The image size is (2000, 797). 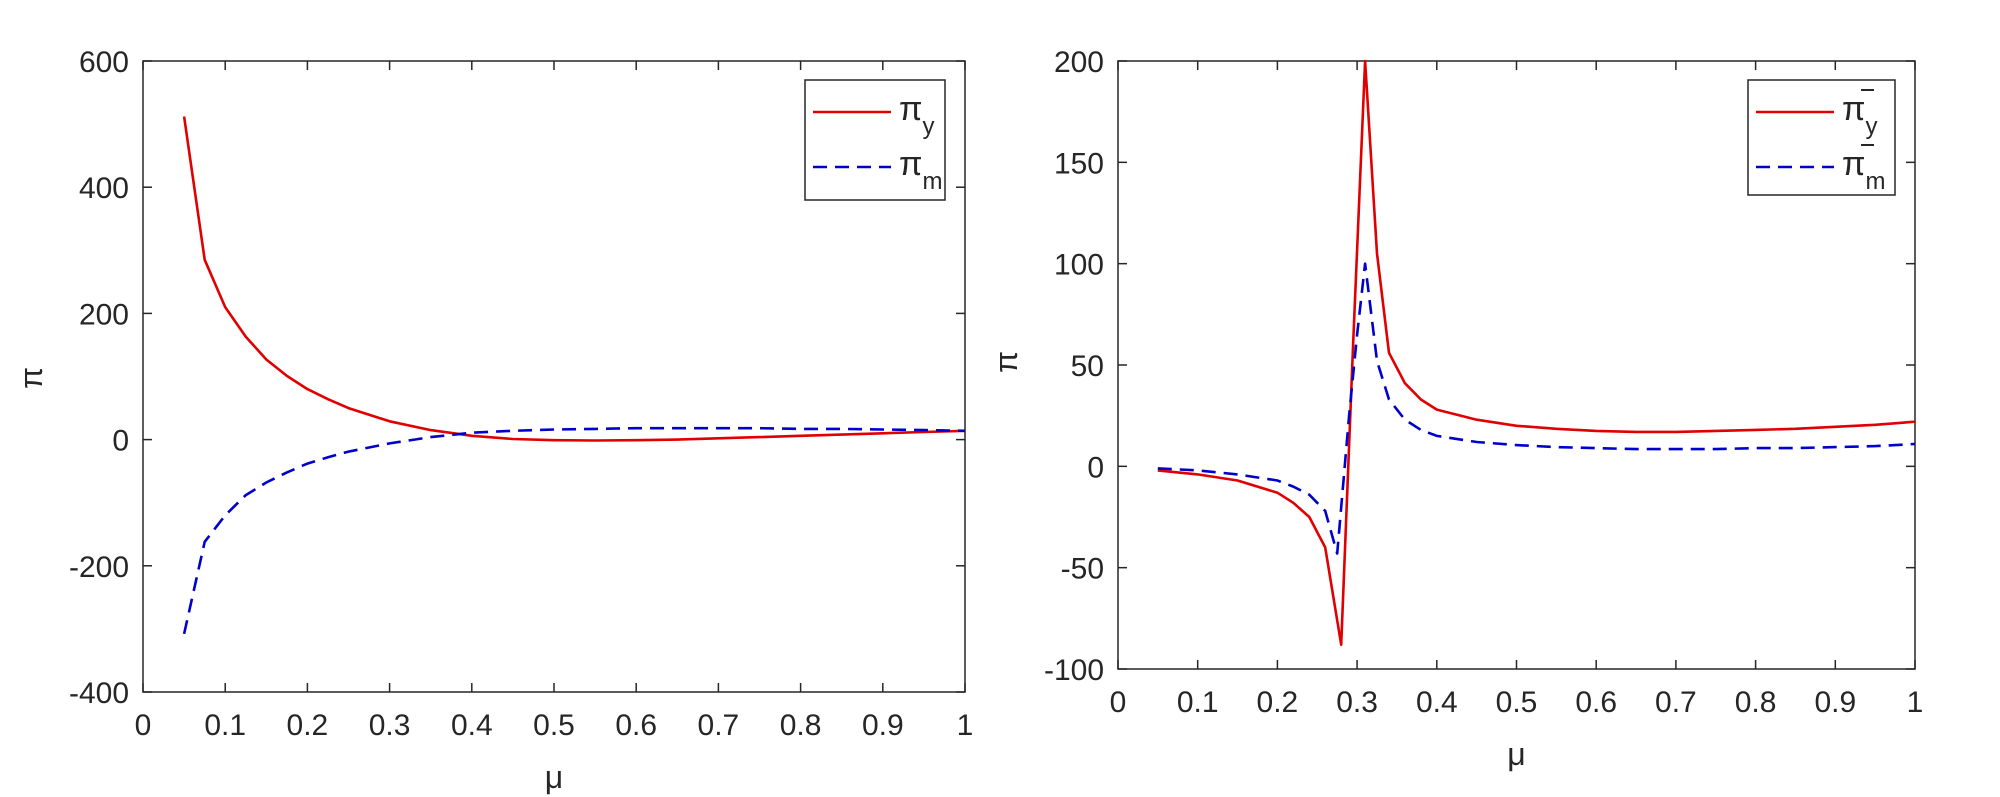 I want to click on y-tick-label: -100, so click(x=1074, y=670).